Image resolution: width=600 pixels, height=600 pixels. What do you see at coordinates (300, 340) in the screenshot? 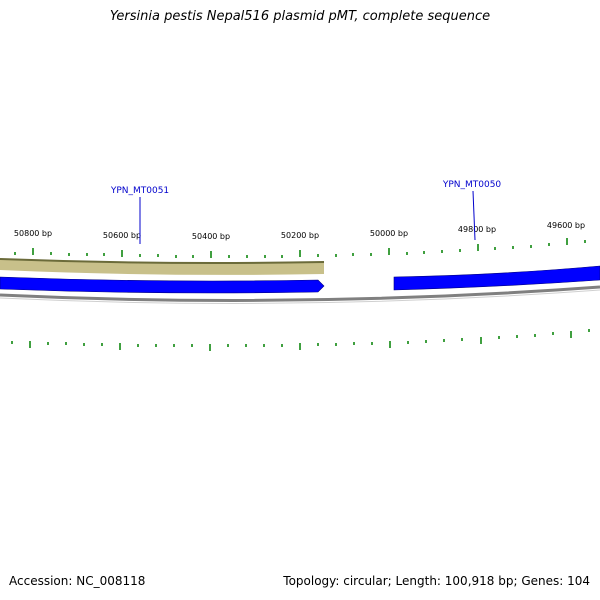
I see `inner-tick-ring` at bounding box center [300, 340].